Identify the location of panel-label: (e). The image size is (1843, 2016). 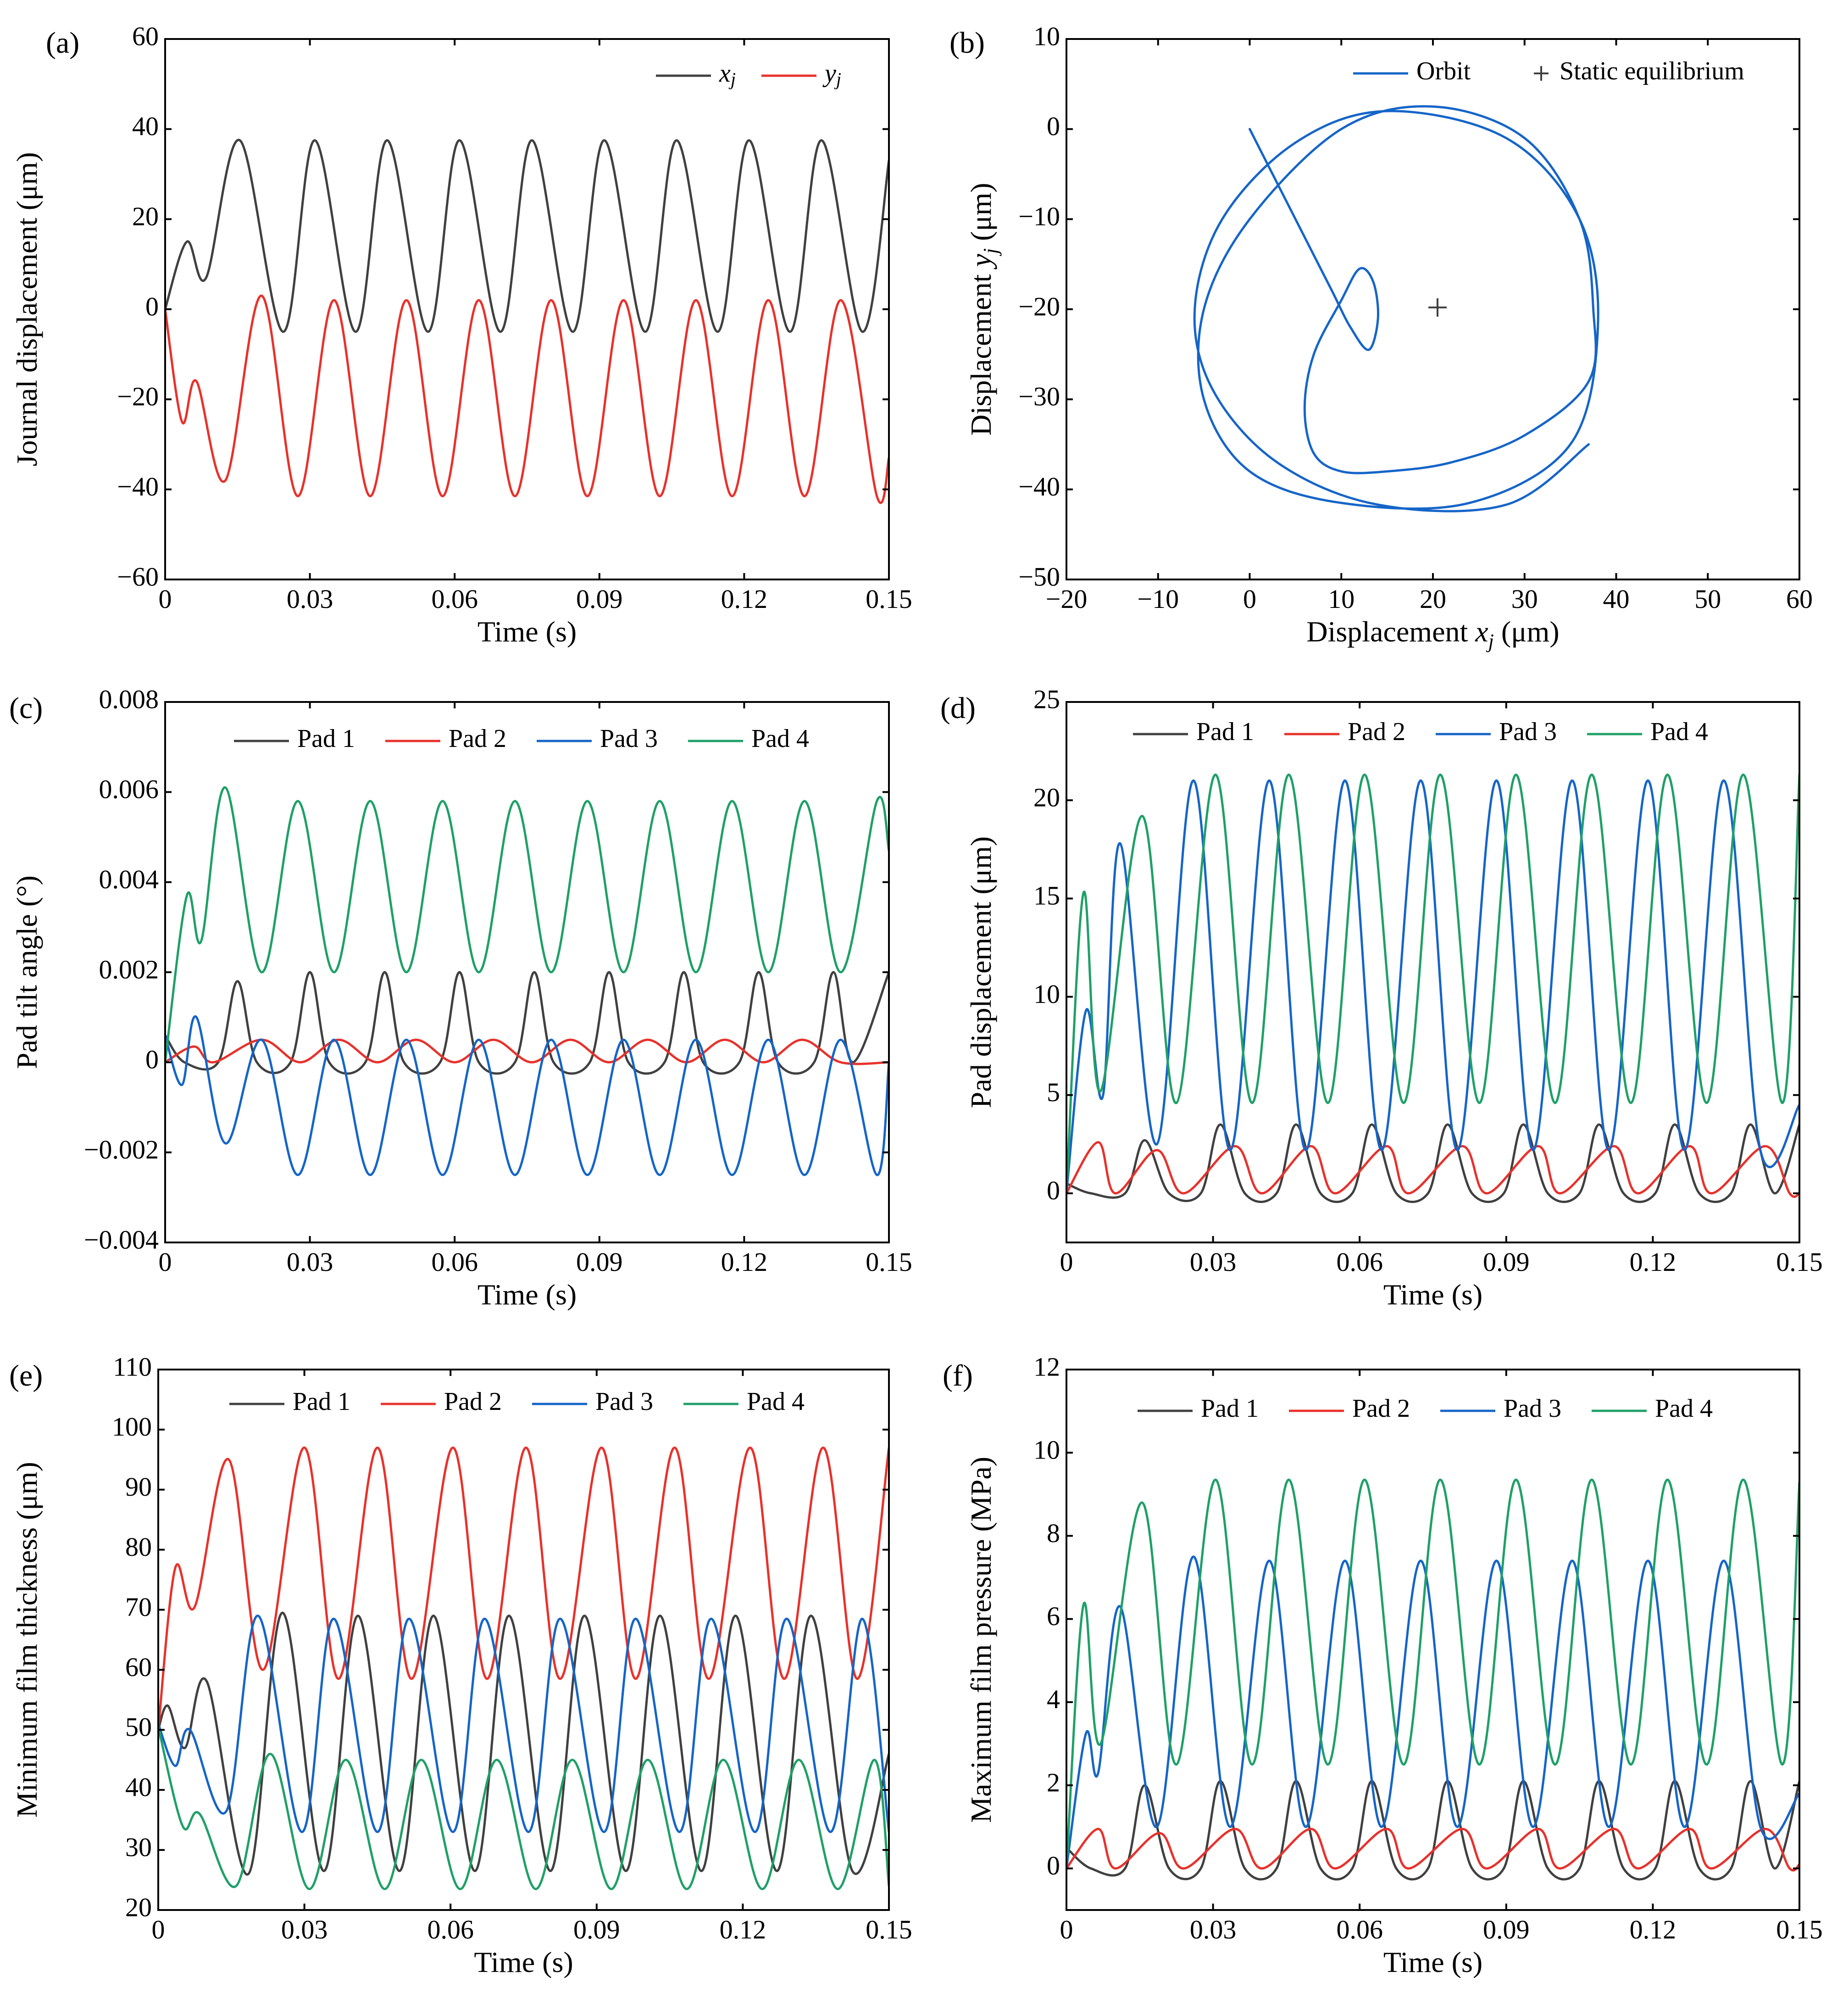
(26, 1375).